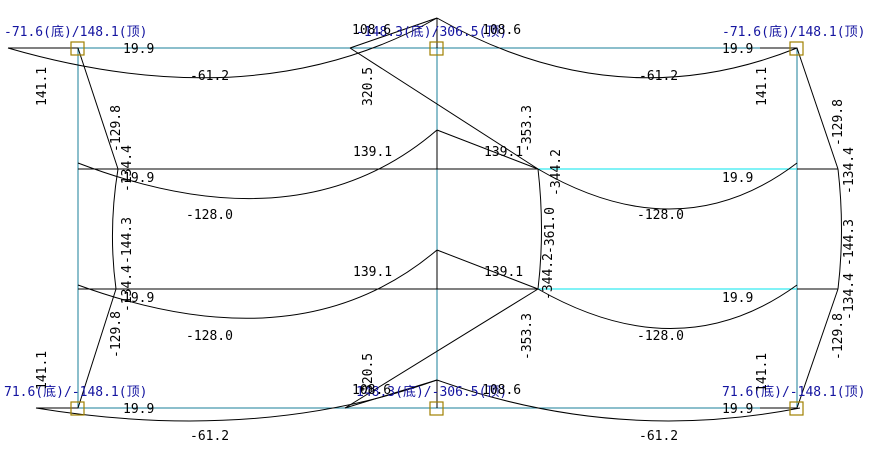 The height and width of the screenshot is (449, 877). Describe the element at coordinates (799, 348) in the screenshot. I see `right-bottom-column-moment` at that location.